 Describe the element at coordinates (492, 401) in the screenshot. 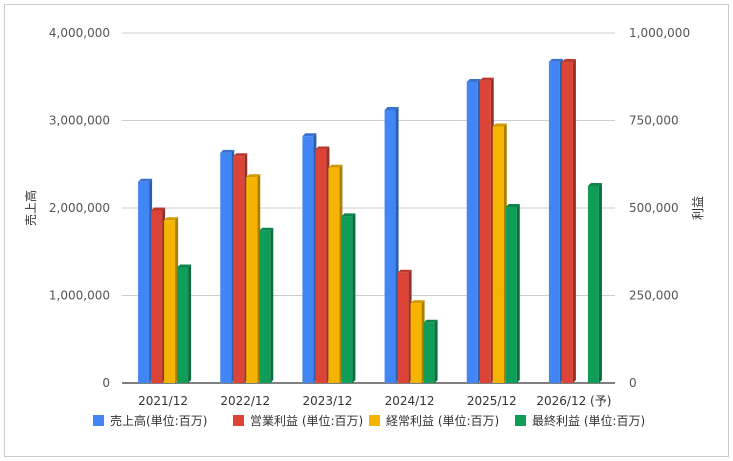

I see `x-category-label: 2025/12` at that location.